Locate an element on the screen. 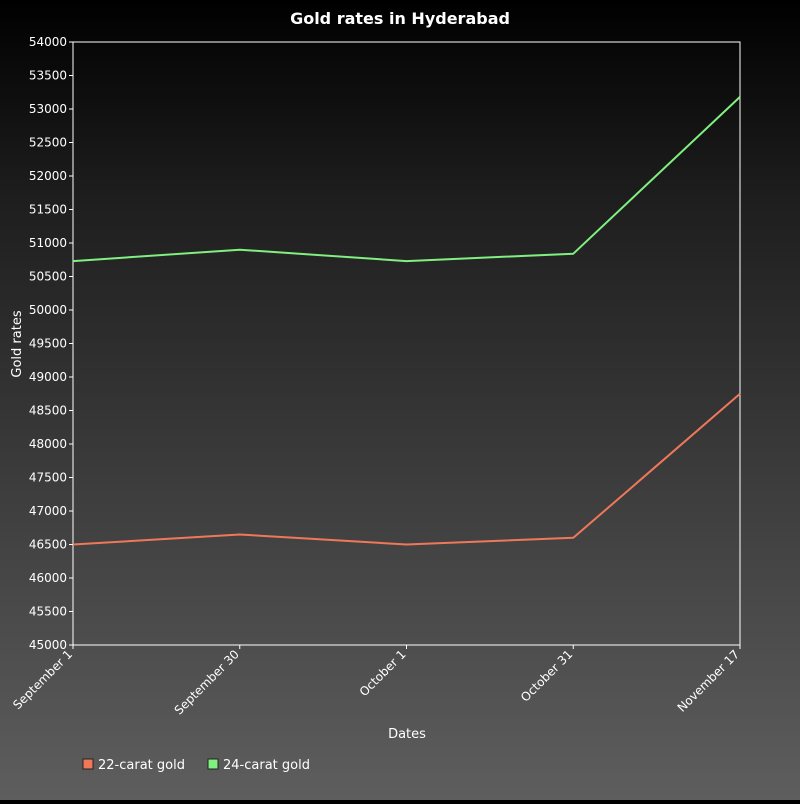  x-tick-label: October 1 is located at coordinates (383, 673).